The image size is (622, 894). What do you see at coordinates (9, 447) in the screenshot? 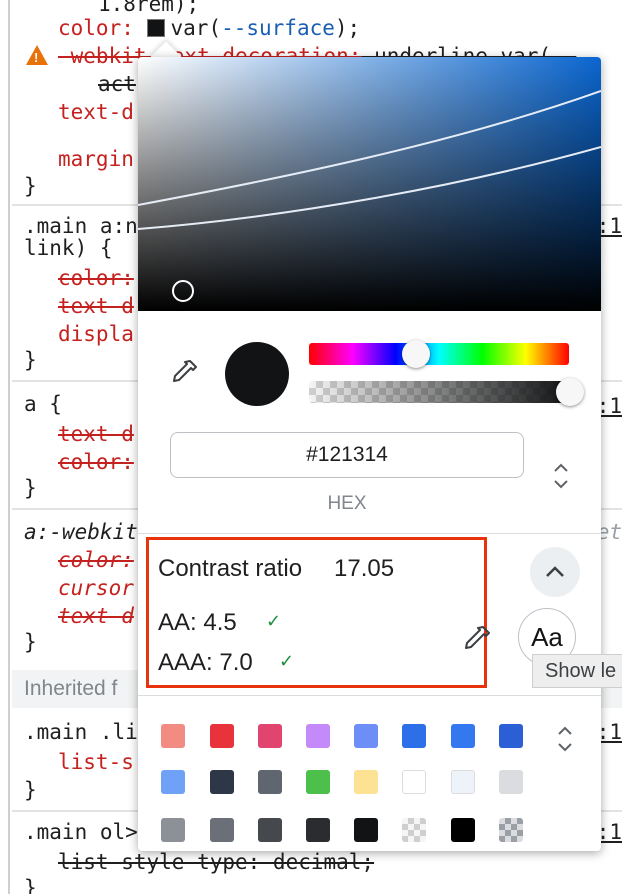
I see `pane-divider` at bounding box center [9, 447].